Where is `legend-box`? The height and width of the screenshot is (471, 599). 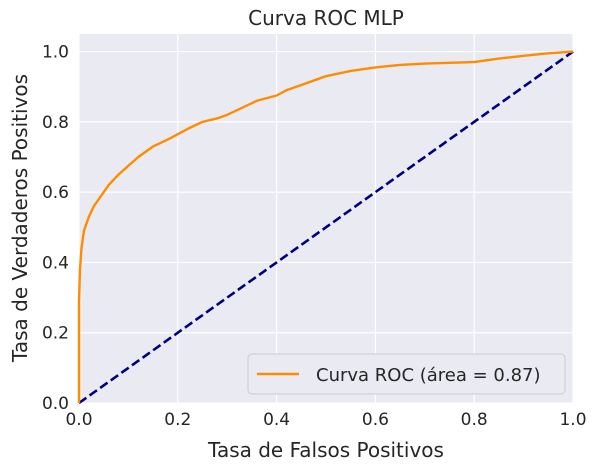
legend-box is located at coordinates (406, 374).